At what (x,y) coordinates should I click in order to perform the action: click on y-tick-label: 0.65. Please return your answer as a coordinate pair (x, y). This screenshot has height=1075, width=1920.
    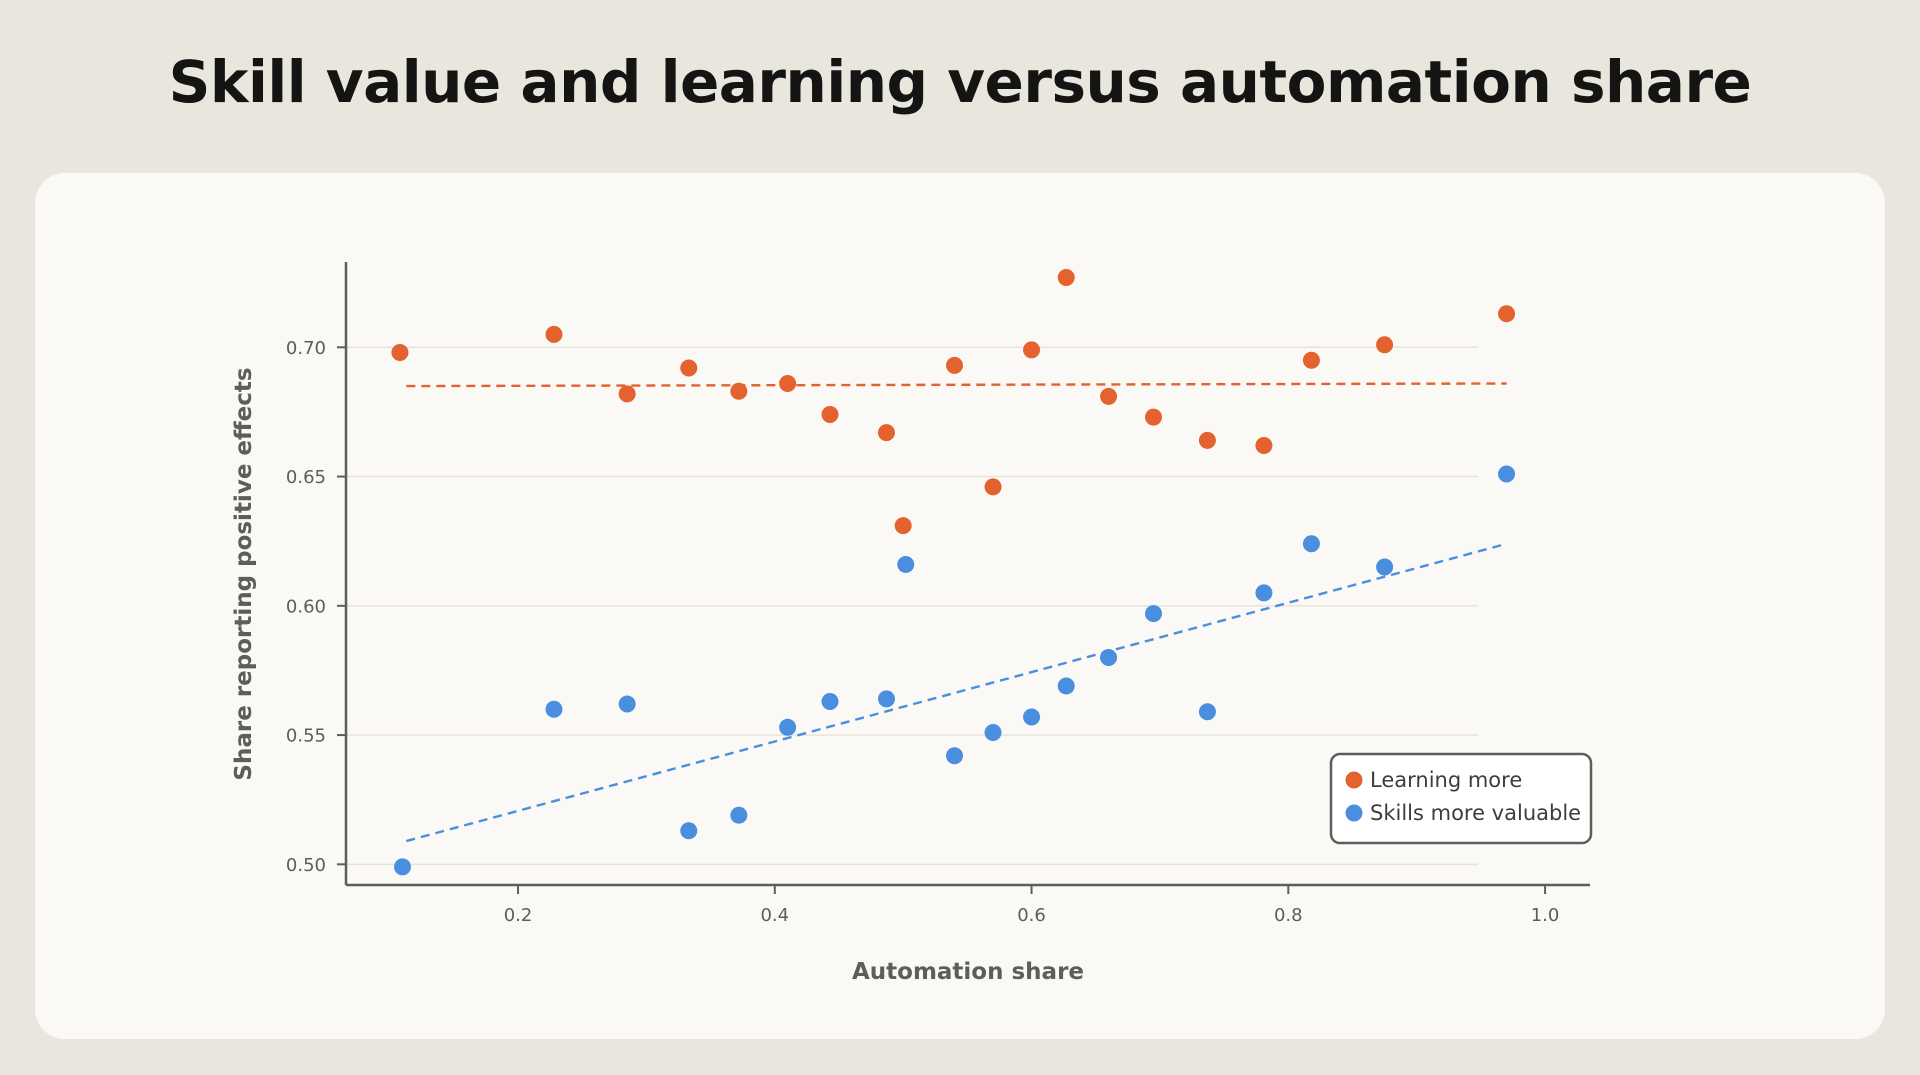
    Looking at the image, I should click on (306, 477).